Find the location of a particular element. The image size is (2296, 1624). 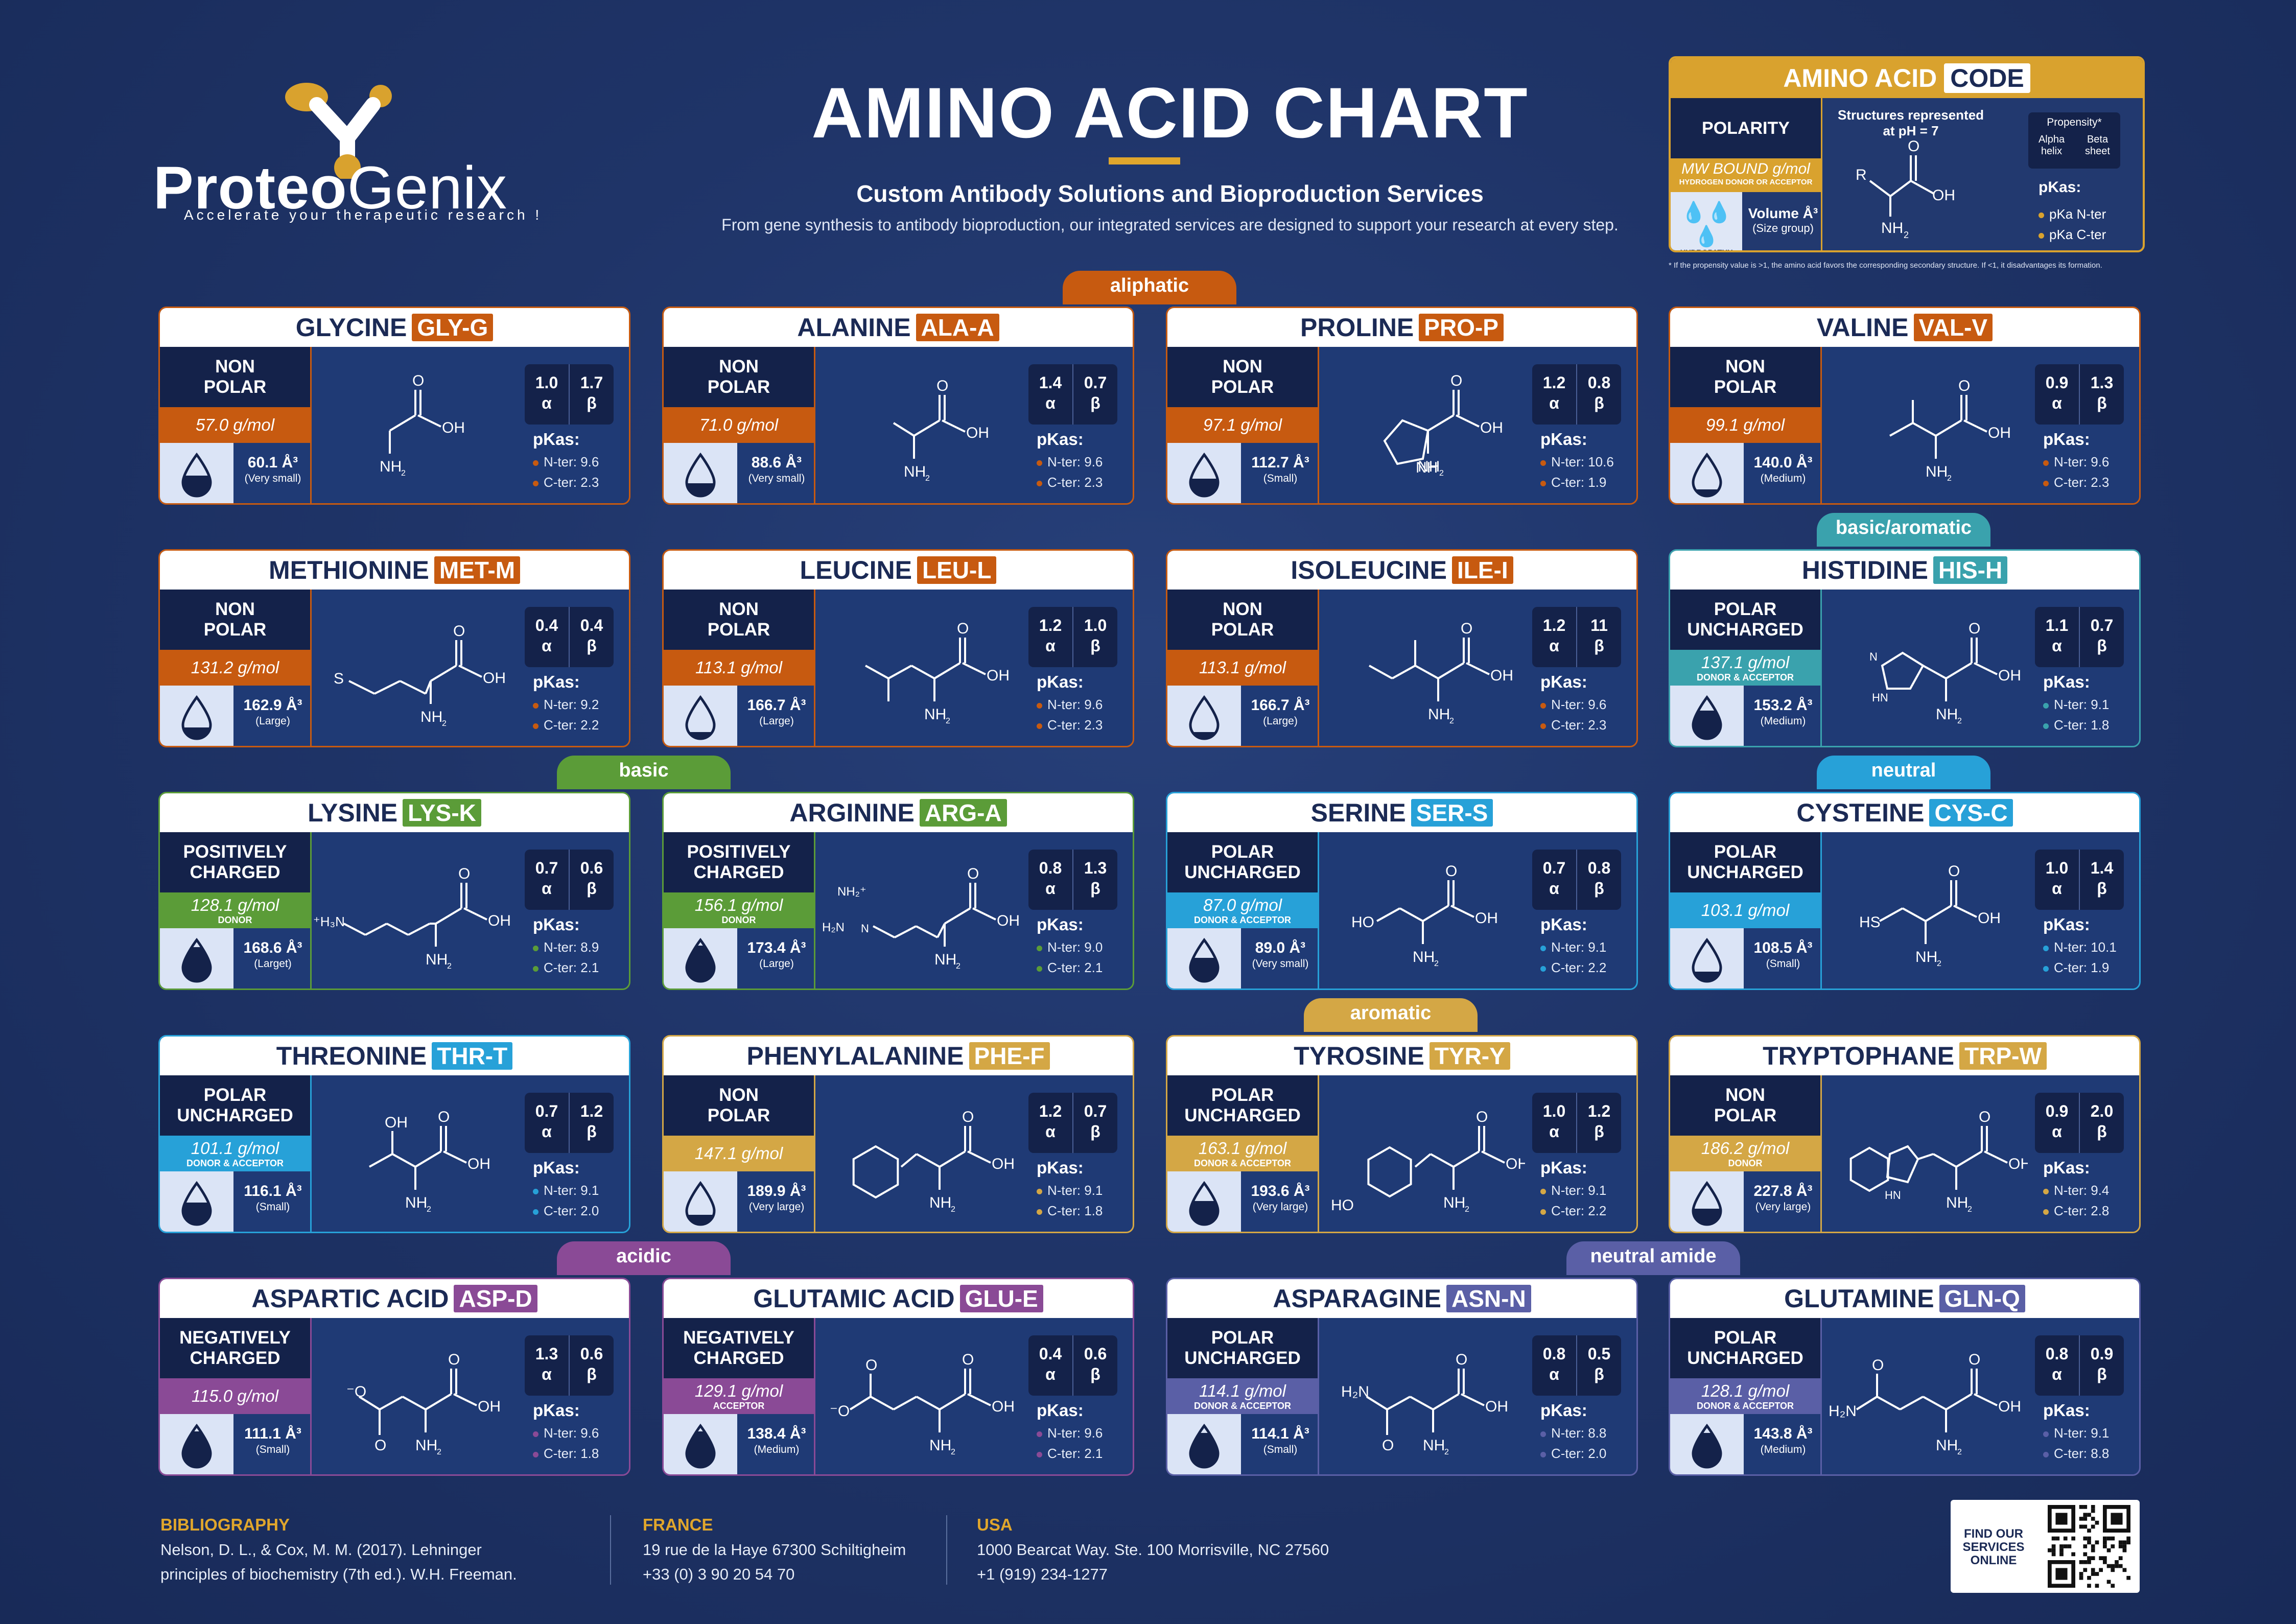

volume-value: 114.1 Å³ is located at coordinates (1280, 1433).